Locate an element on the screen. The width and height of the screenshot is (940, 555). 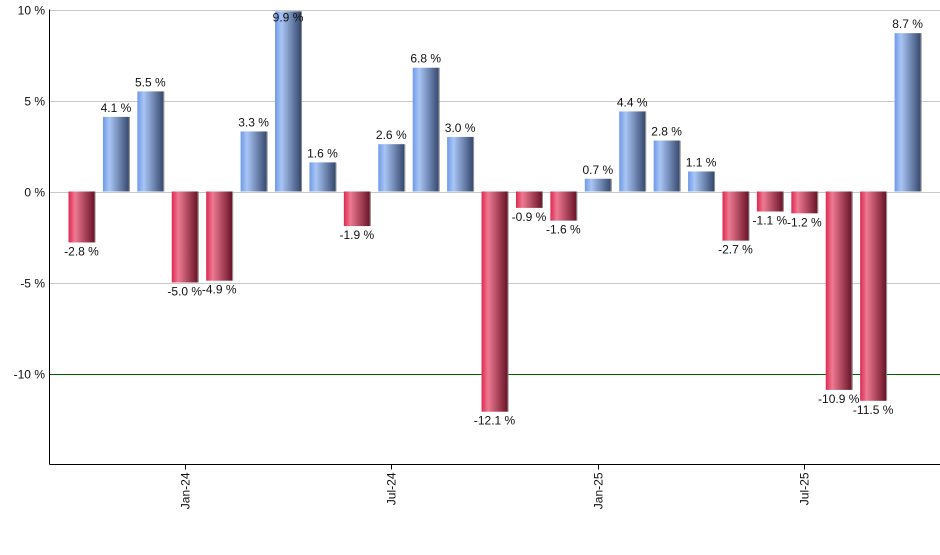
data-label: -1.6 % is located at coordinates (563, 230).